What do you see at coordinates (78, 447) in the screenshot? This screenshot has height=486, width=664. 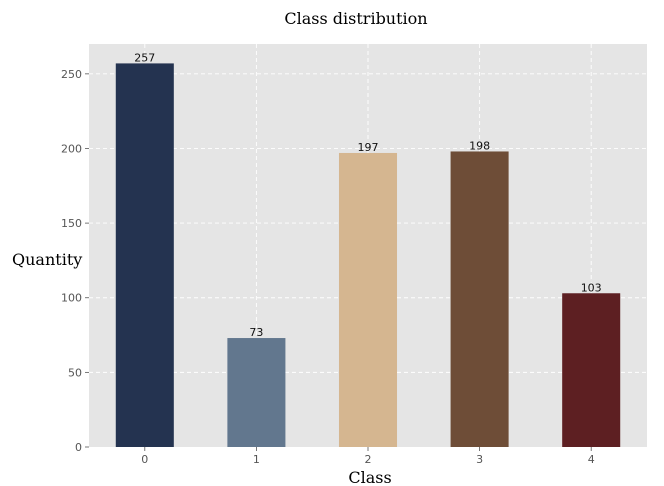 I see `y-tick-label: 0` at bounding box center [78, 447].